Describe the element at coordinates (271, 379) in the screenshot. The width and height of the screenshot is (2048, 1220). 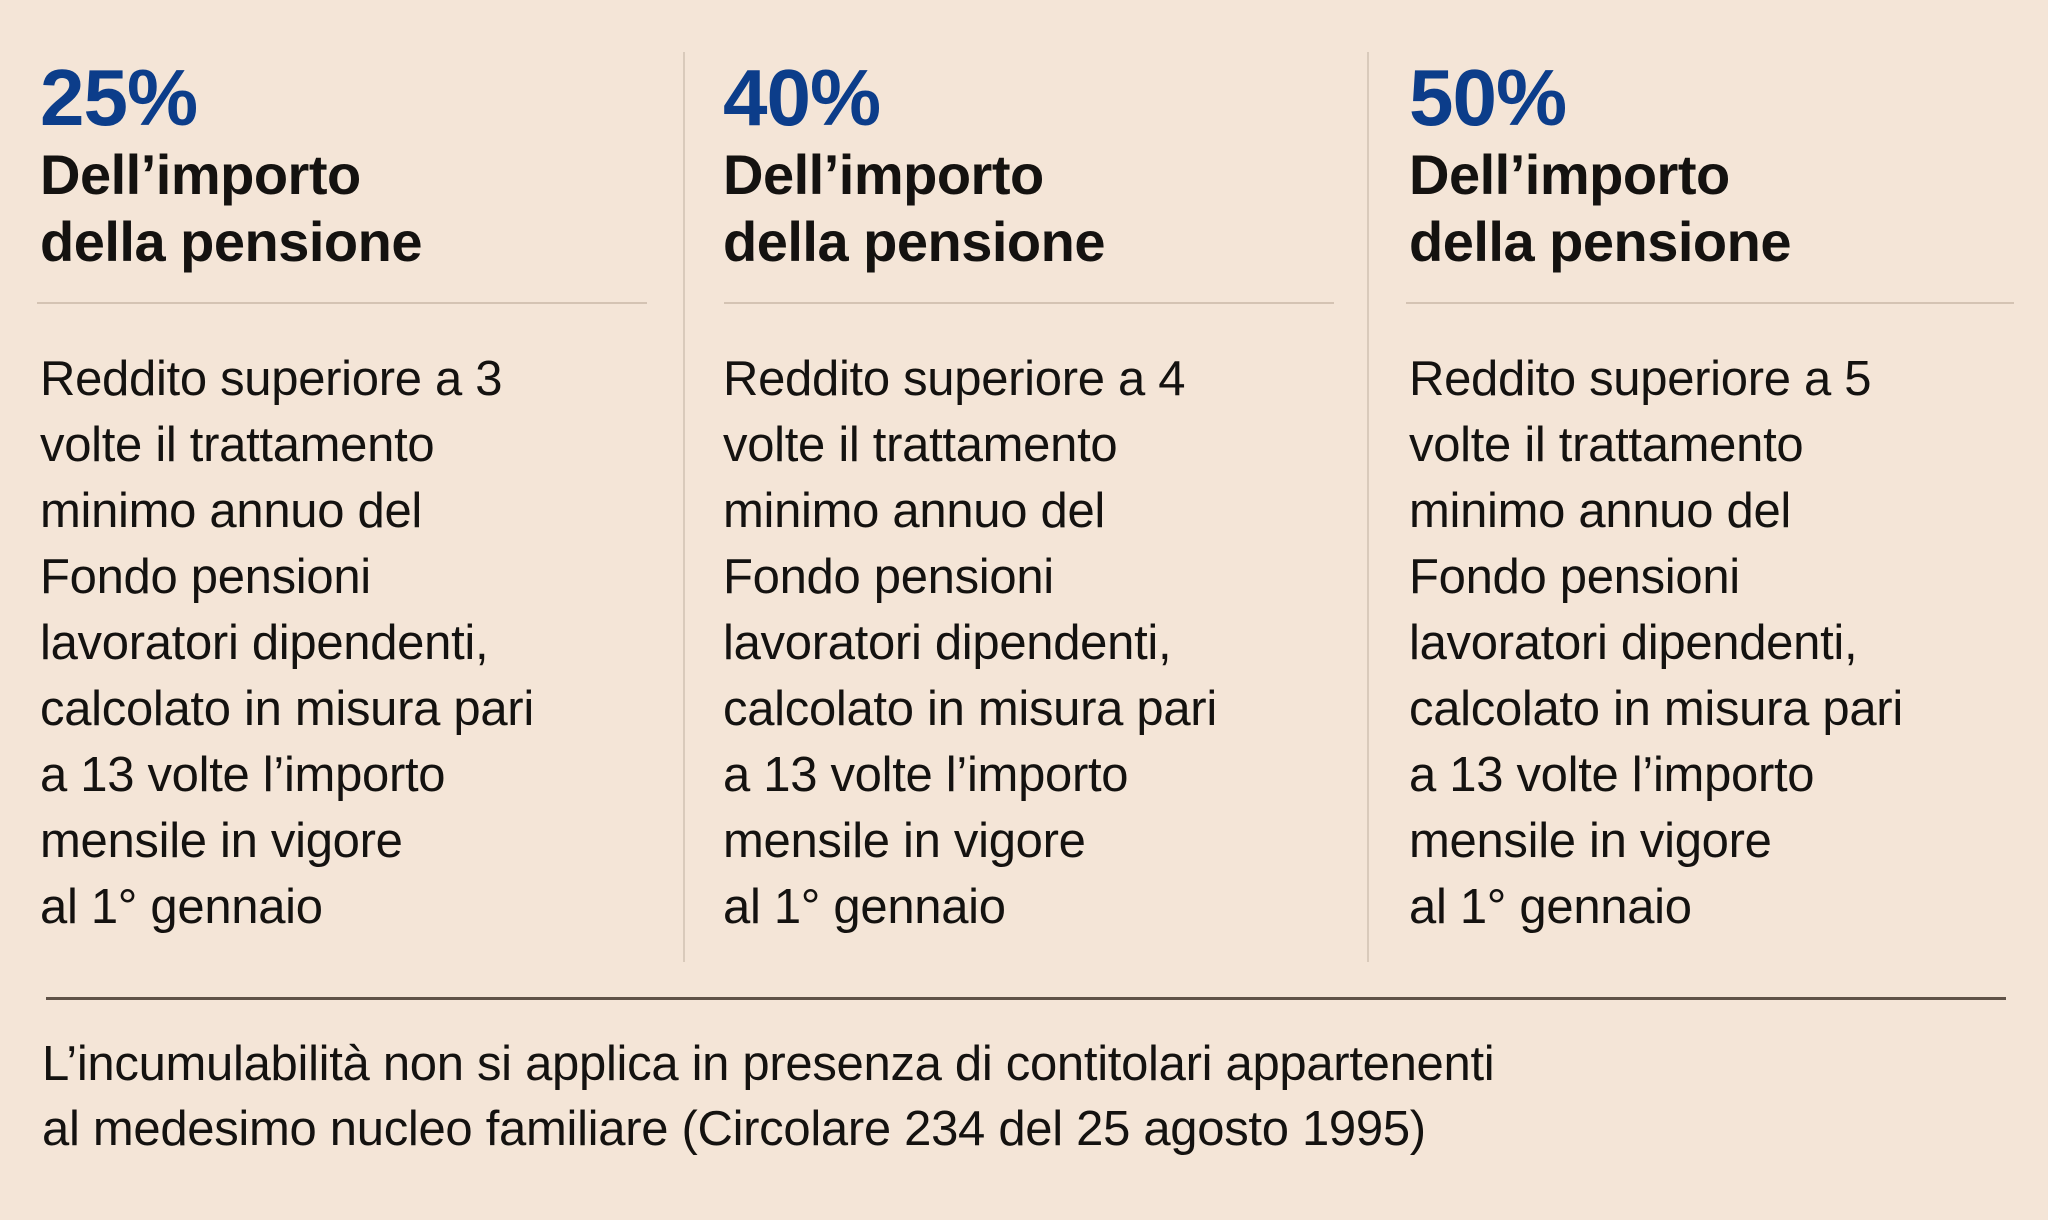
I see `description-line: Reddito superiore a 3` at that location.